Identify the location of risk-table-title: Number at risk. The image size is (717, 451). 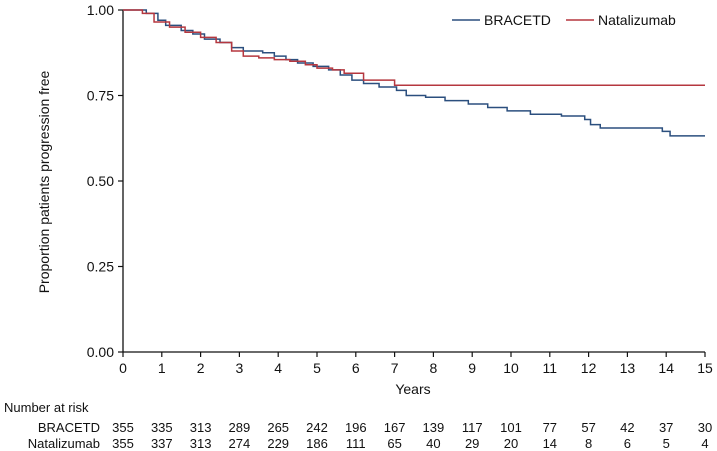
(46, 407).